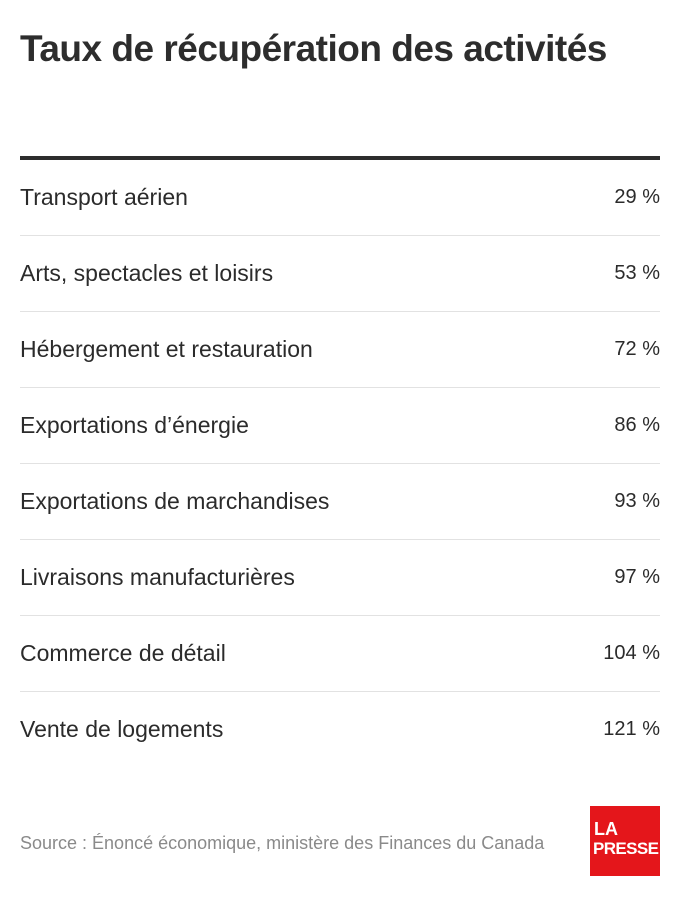  I want to click on row-label: Livraisons manufacturières, so click(157, 577).